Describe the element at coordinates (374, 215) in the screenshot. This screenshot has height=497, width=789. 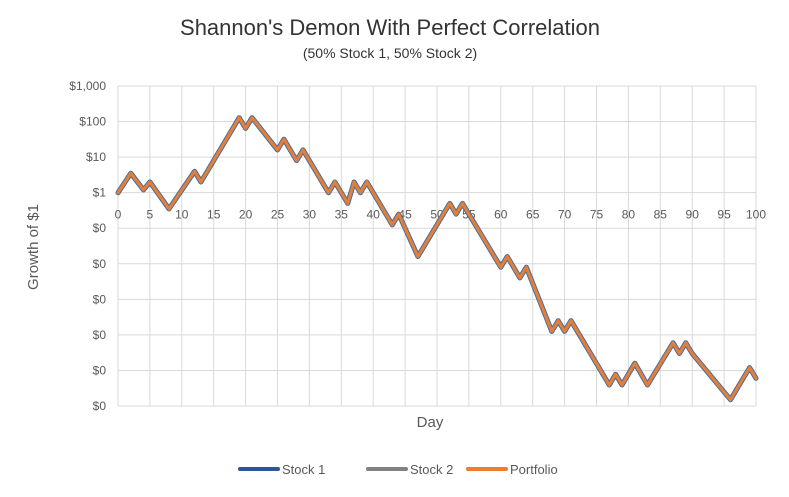
I see `x-tick-label: 40` at that location.